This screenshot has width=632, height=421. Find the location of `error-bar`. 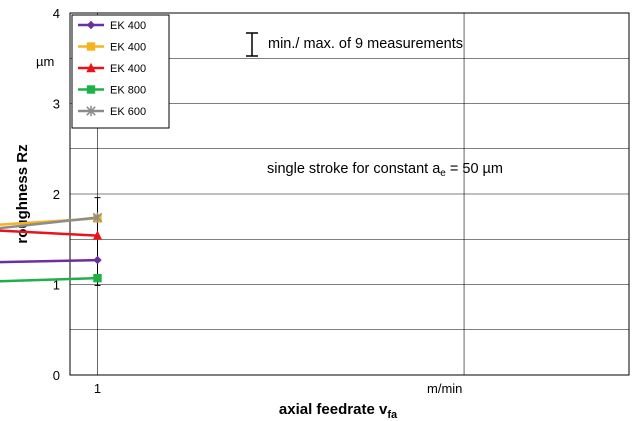

error-bar is located at coordinates (97, 241).